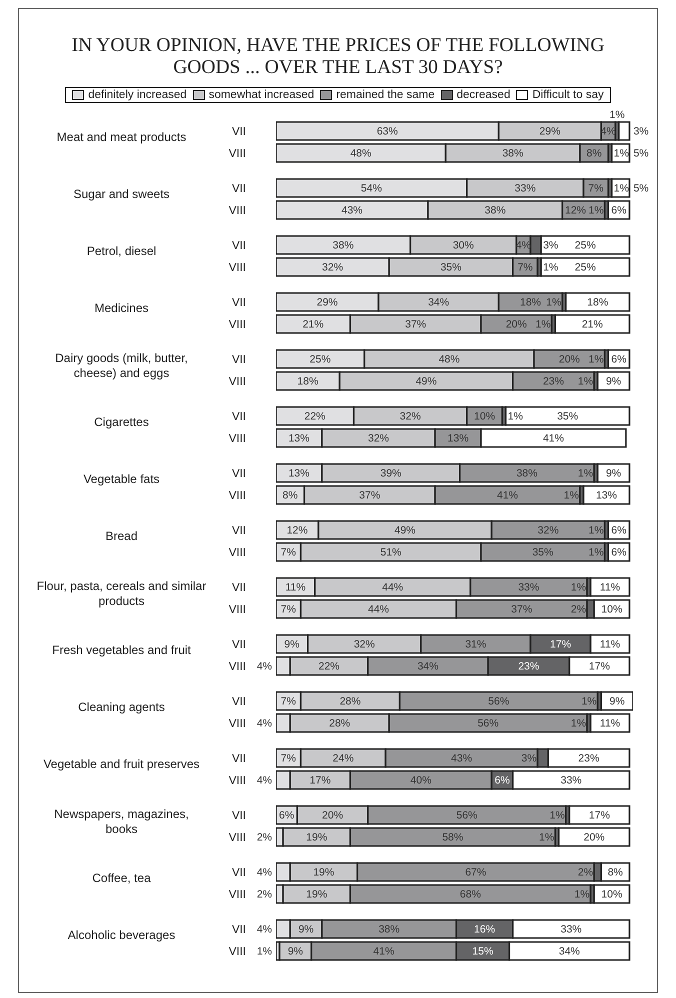 This screenshot has height=998, width=676. I want to click on legend-label: somewhat increased, so click(261, 95).